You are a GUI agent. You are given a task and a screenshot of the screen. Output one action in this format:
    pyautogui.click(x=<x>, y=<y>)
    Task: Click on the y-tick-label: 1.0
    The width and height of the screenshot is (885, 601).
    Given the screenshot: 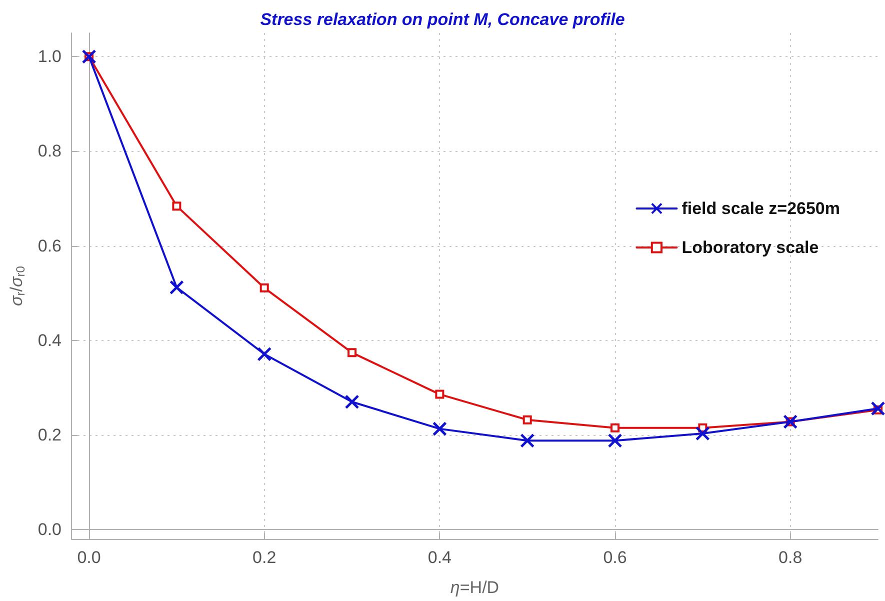 What is the action you would take?
    pyautogui.click(x=50, y=56)
    